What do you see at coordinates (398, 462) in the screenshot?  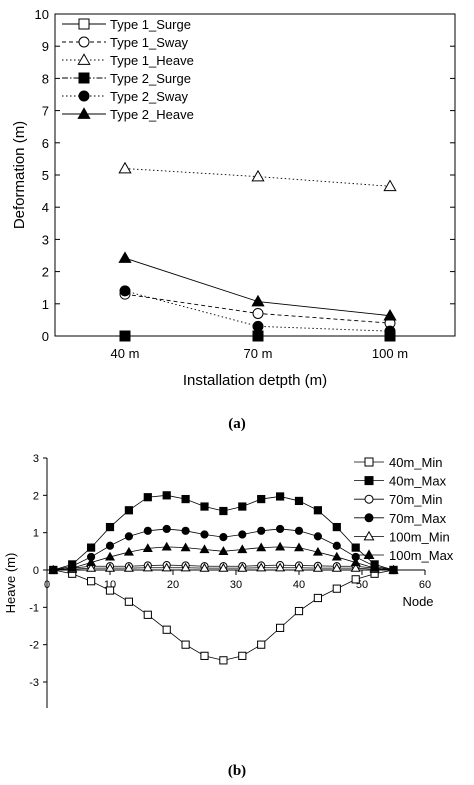 I see `legend-item-40m-min: 40m_Min` at bounding box center [398, 462].